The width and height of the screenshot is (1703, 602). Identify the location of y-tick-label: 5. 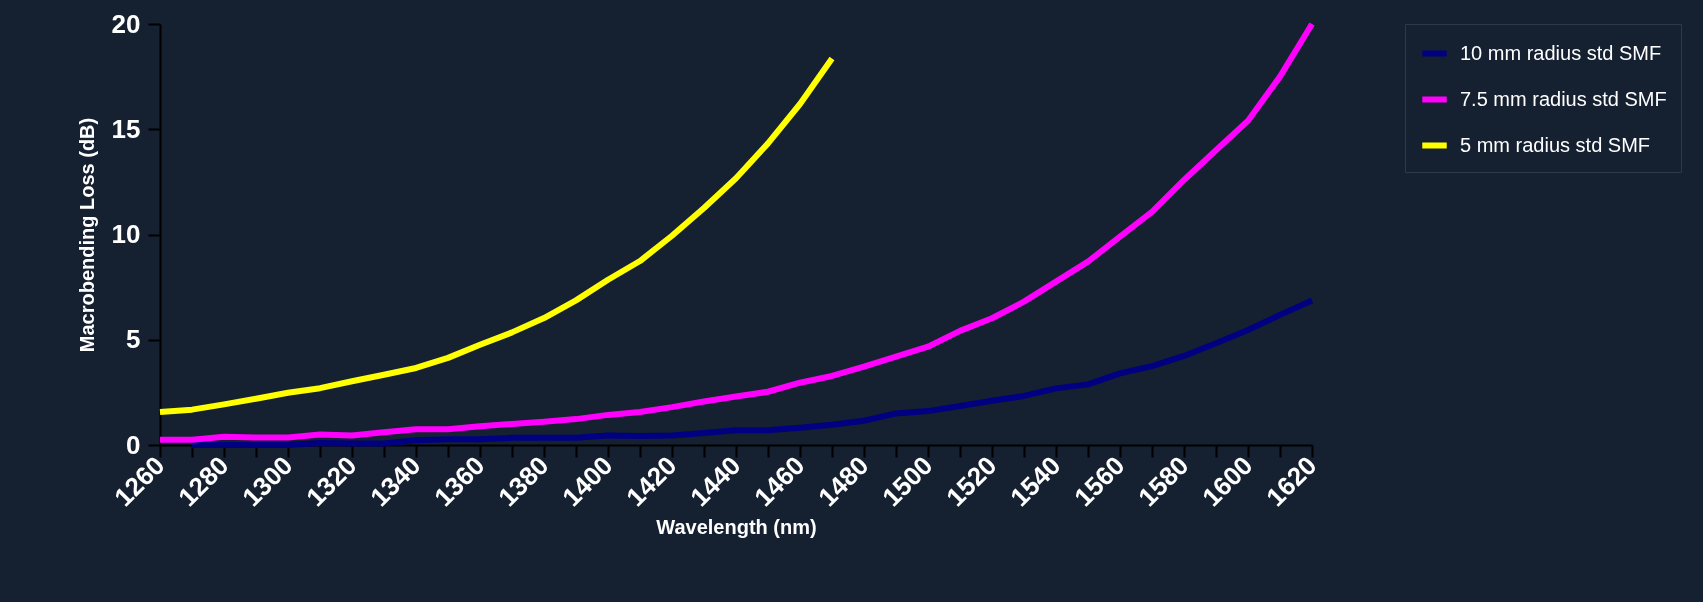
(133, 339).